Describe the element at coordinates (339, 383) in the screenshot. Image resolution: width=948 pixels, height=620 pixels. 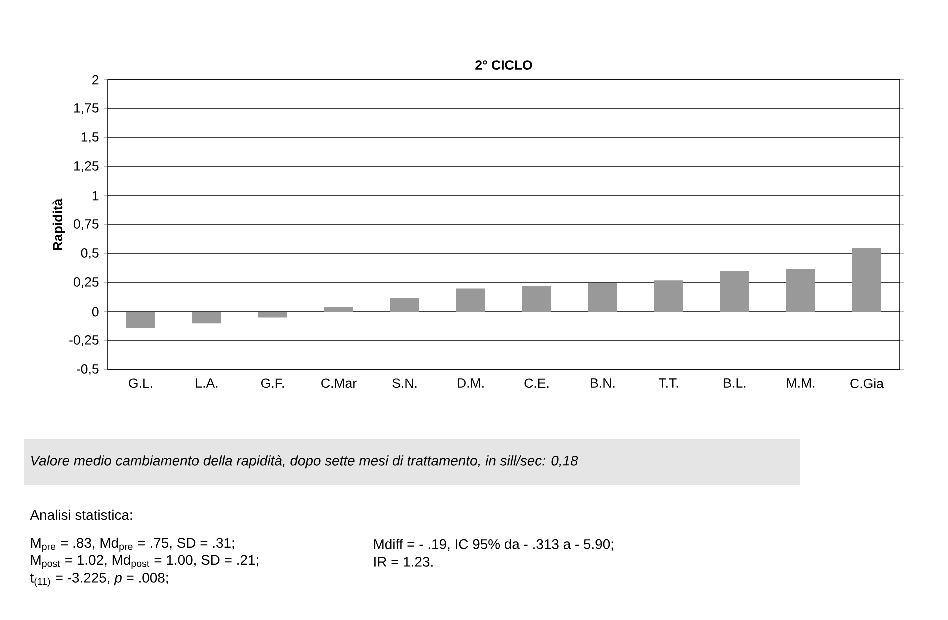
I see `x-tick-label: C.Mar` at that location.